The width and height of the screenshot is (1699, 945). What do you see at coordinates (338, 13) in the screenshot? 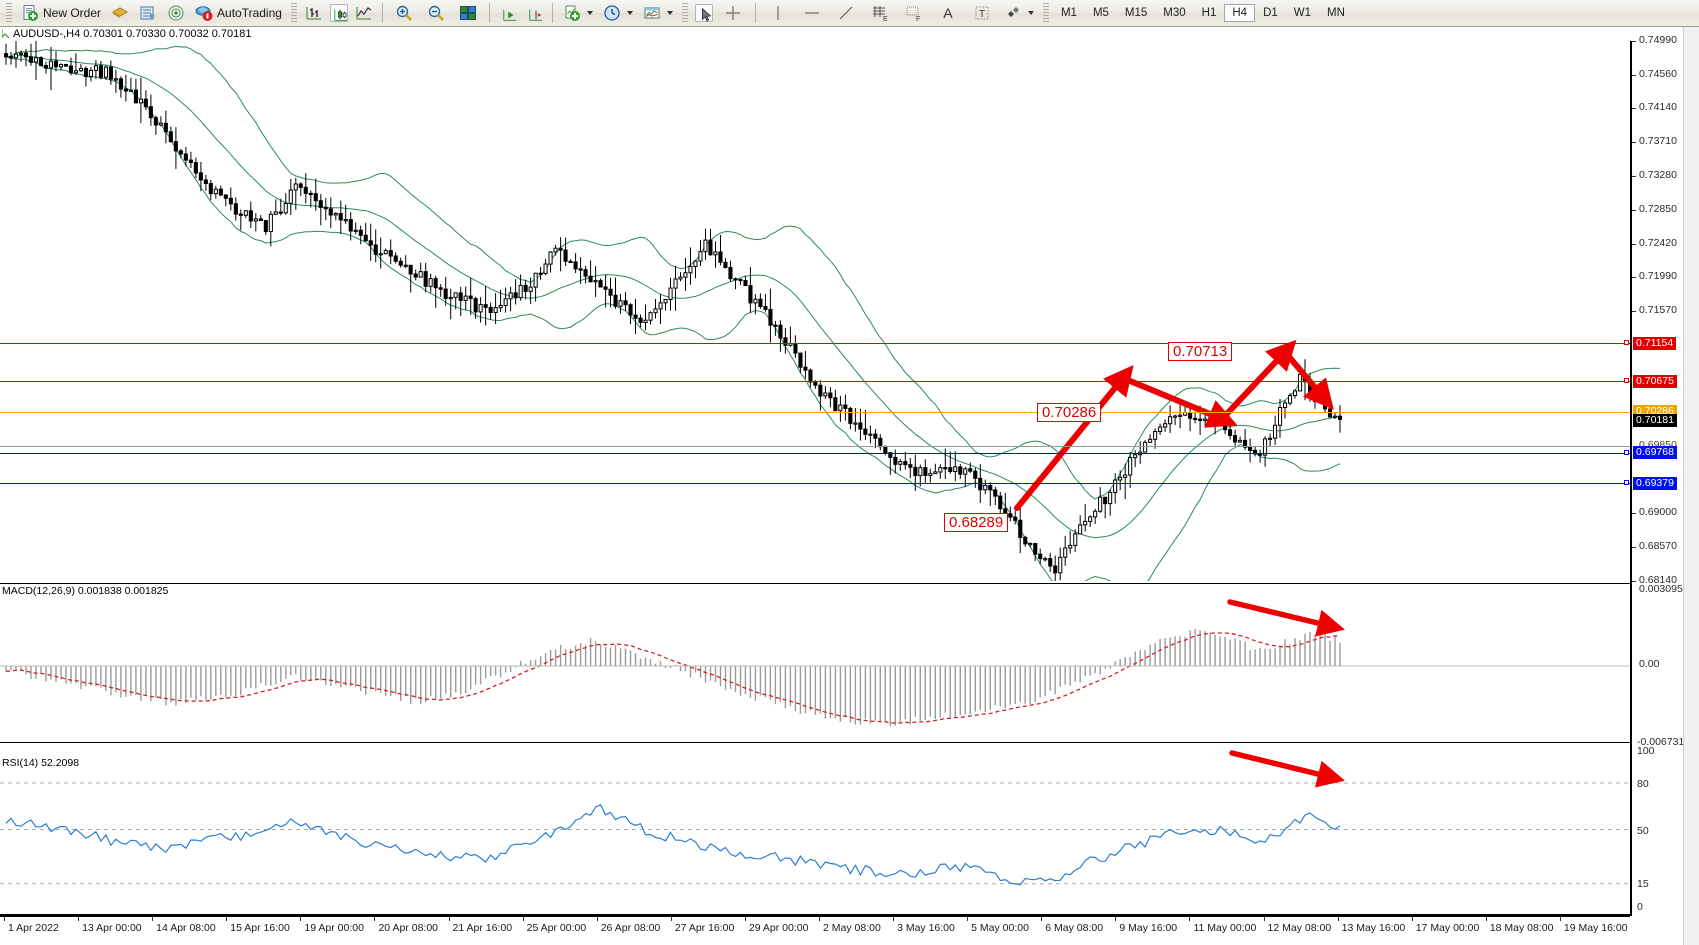
I see `candlestick-chart-icon` at bounding box center [338, 13].